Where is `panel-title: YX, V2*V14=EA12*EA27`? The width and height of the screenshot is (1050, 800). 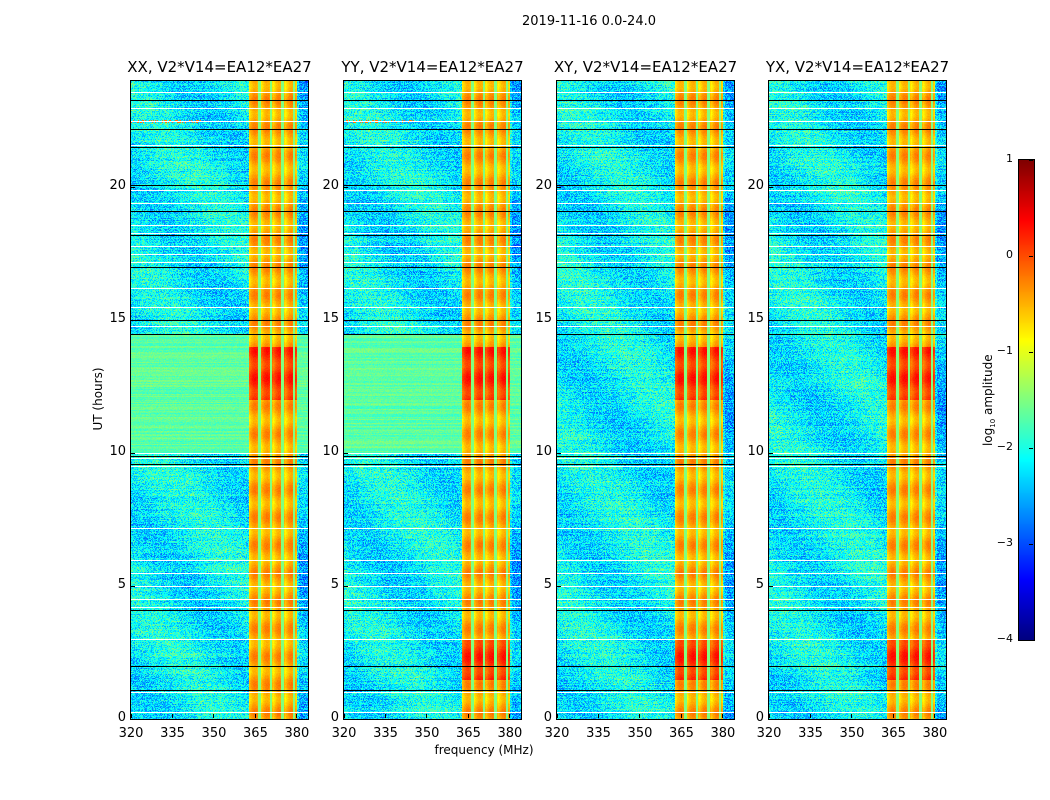
panel-title: YX, V2*V14=EA12*EA27 is located at coordinates (857, 67).